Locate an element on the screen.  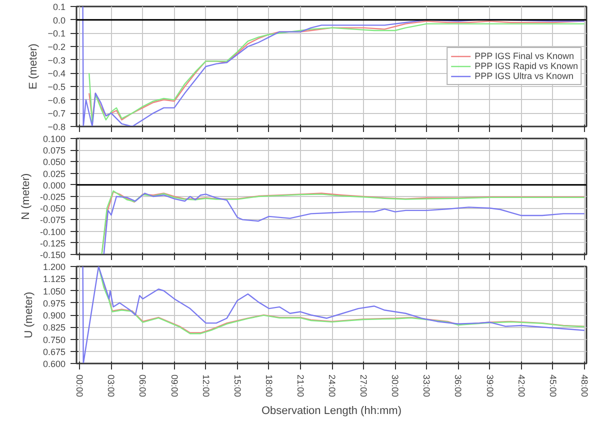
y-tick-label: 0.000 is located at coordinates (54, 185).